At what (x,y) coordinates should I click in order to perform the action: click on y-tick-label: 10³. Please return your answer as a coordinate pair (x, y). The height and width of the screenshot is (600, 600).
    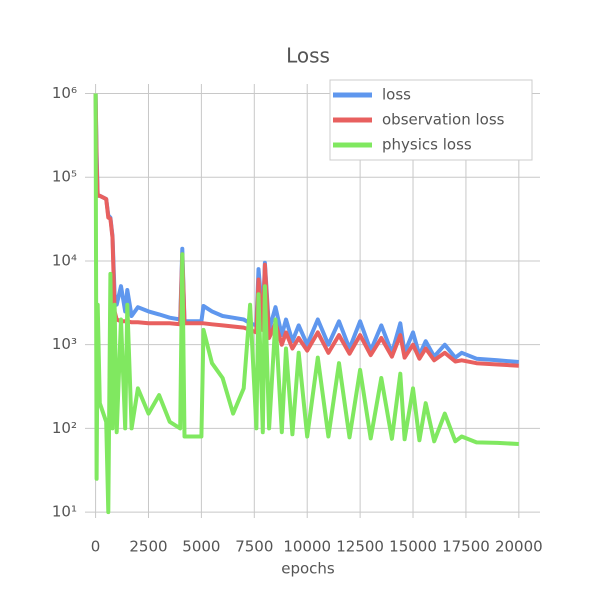
    Looking at the image, I should click on (64, 344).